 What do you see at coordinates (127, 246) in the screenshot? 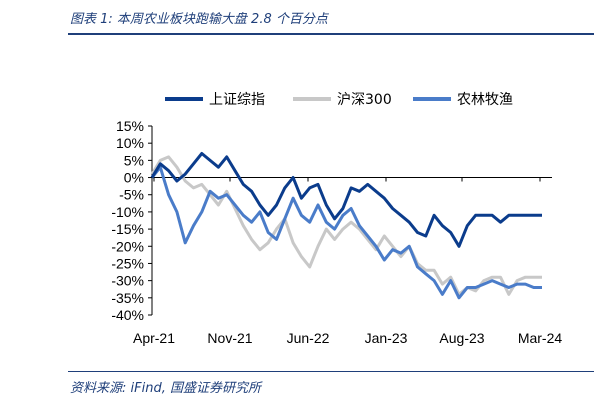
I see `y-tick-label: -20%` at bounding box center [127, 246].